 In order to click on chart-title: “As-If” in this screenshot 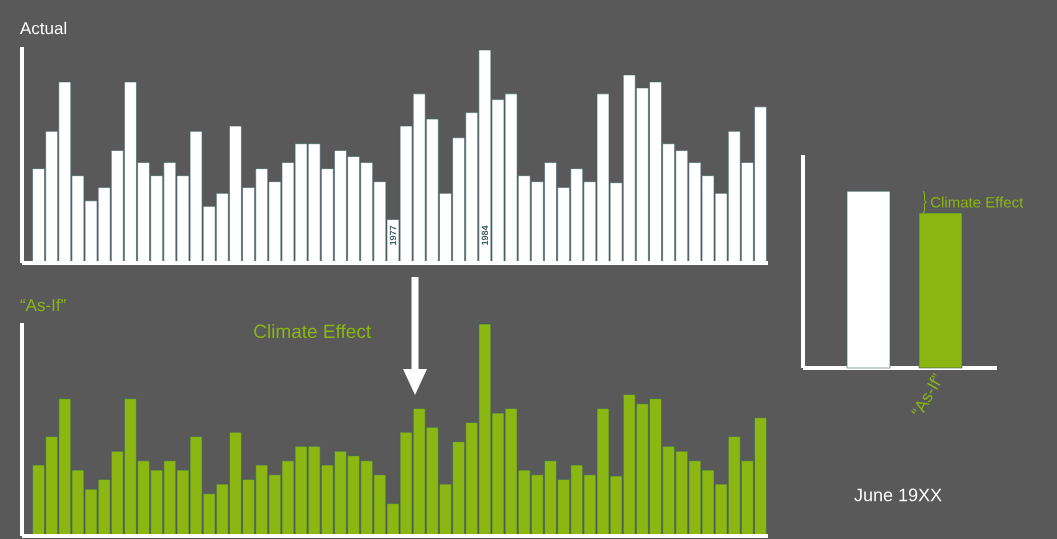, I will do `click(43, 305)`.